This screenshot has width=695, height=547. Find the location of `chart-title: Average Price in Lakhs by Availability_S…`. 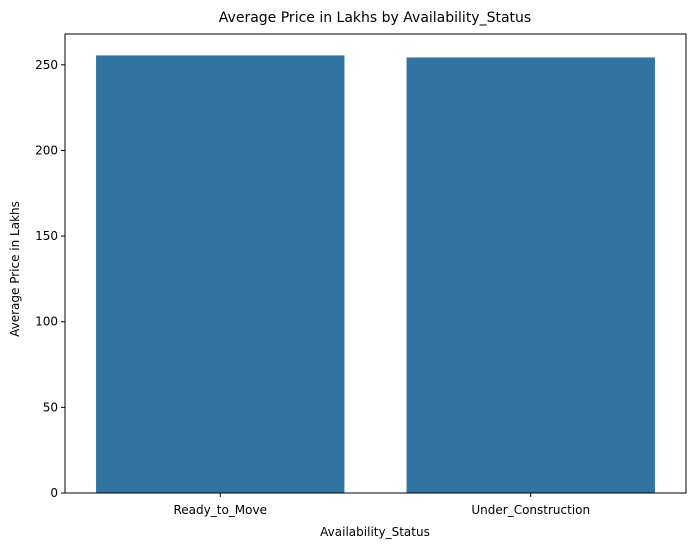

chart-title: Average Price in Lakhs by Availability_S… is located at coordinates (375, 18).